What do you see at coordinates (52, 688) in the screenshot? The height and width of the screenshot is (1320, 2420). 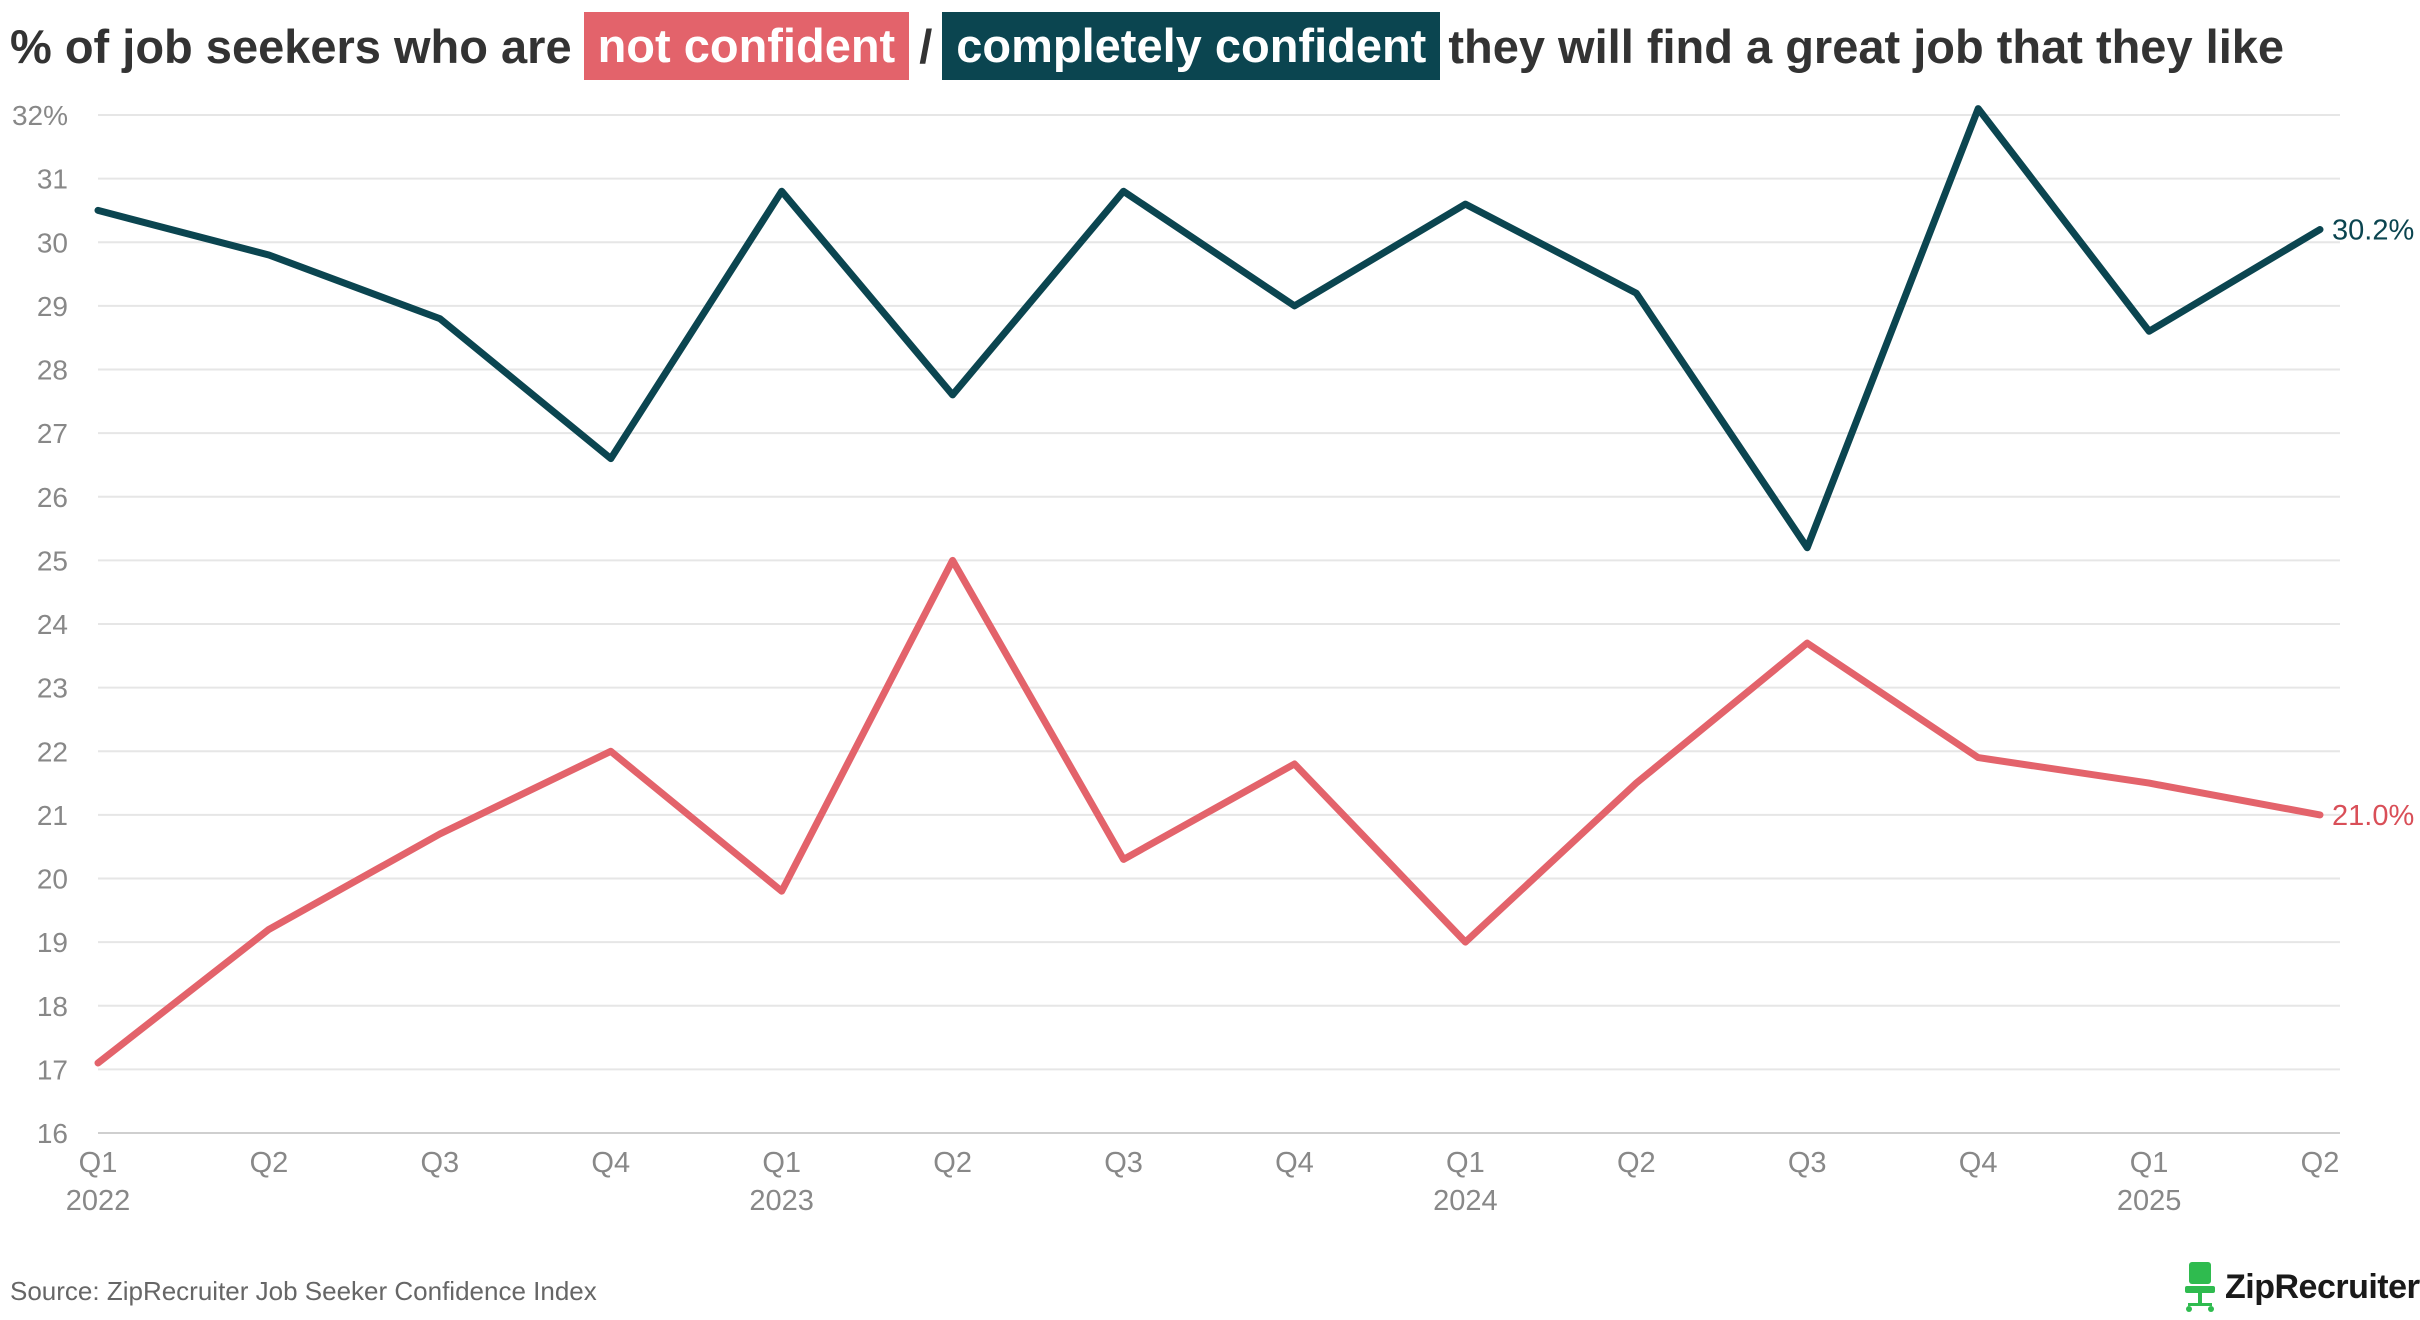 I see `y-tick-label: 23` at bounding box center [52, 688].